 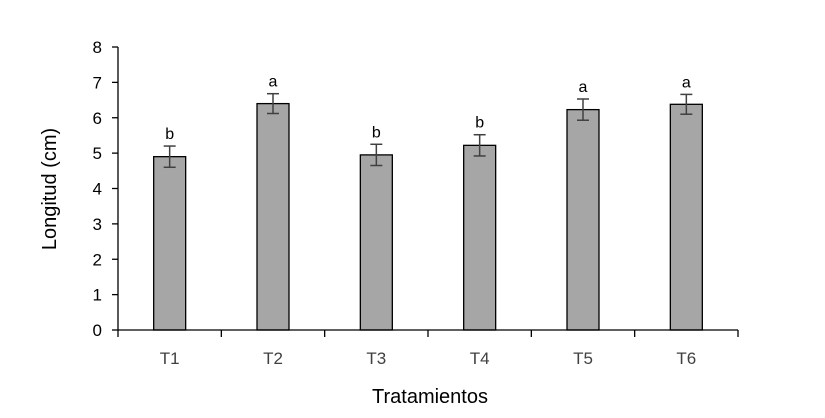 I want to click on y-tick-label: 0, so click(x=97, y=330).